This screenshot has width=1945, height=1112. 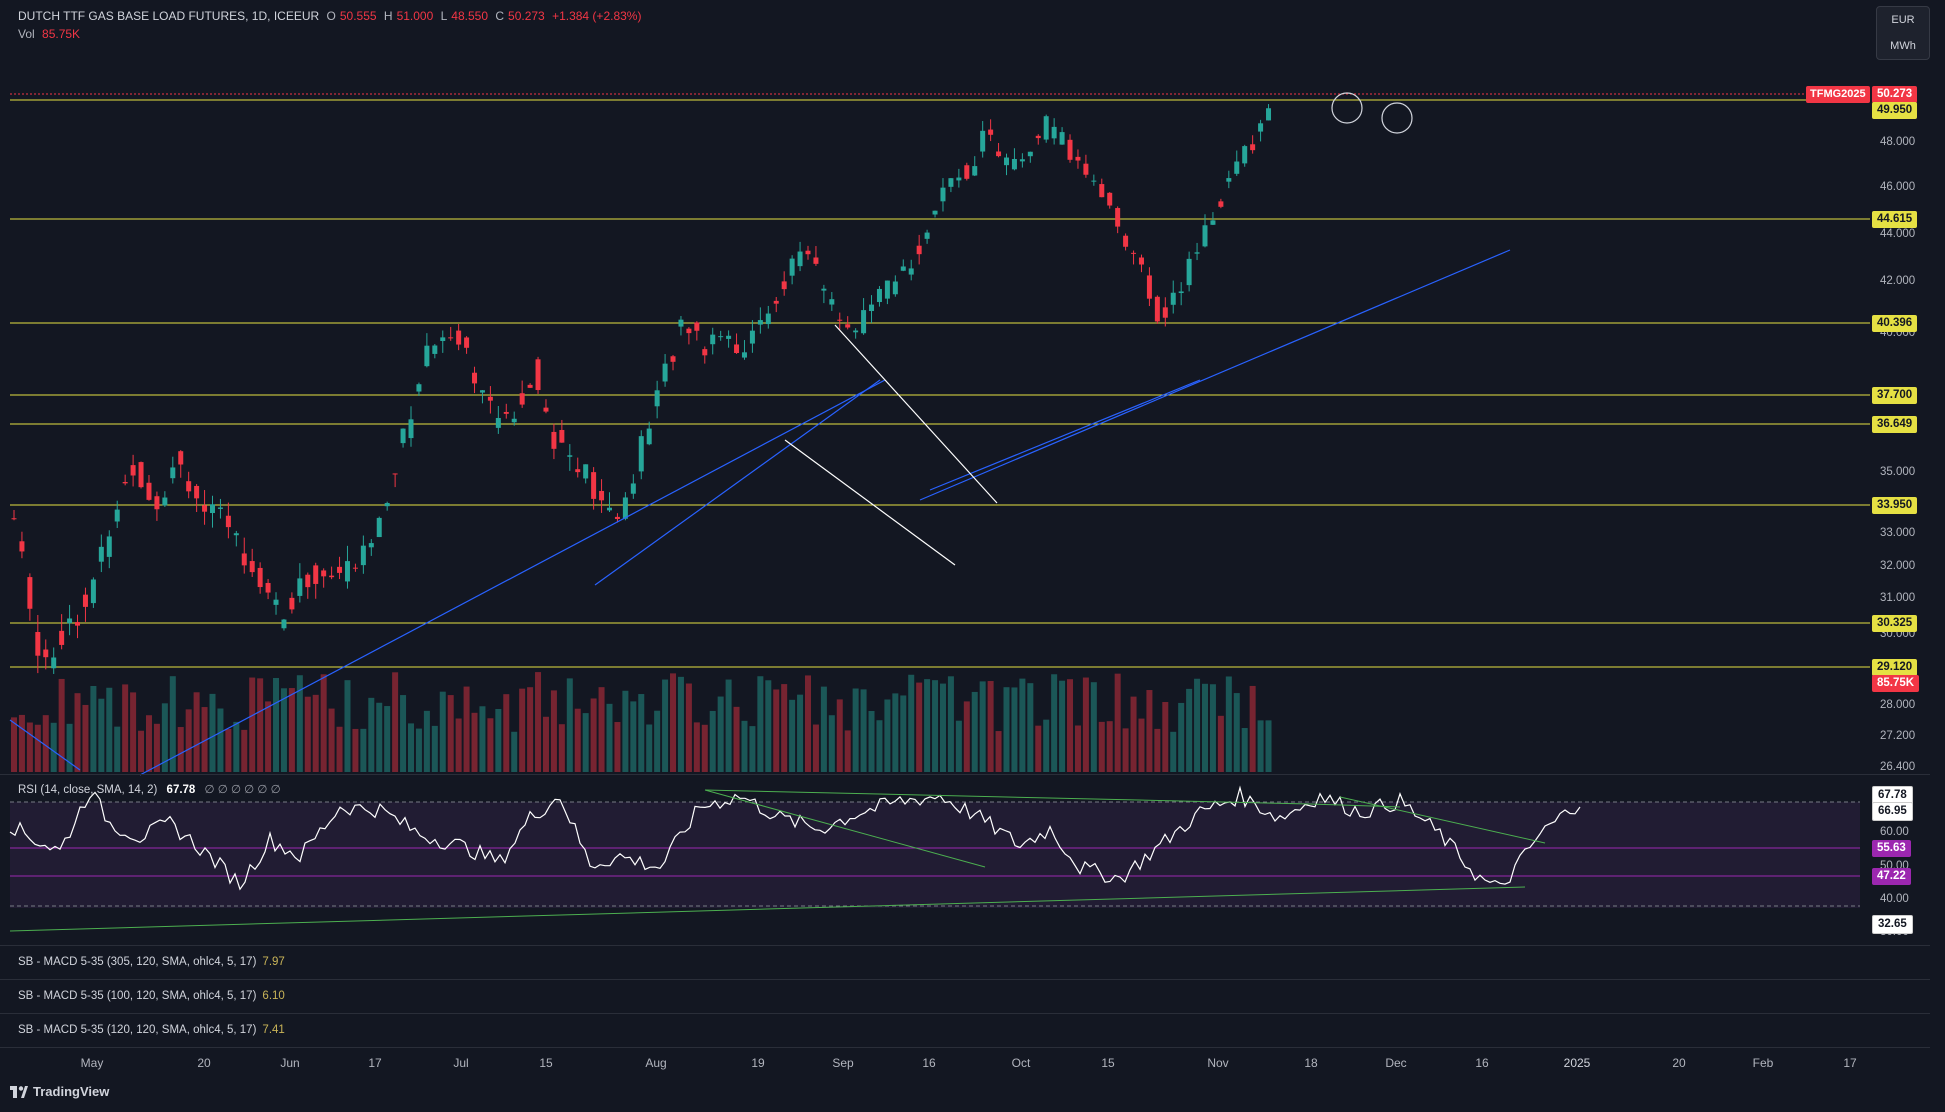 I want to click on level-tag: 49.950, so click(x=1895, y=110).